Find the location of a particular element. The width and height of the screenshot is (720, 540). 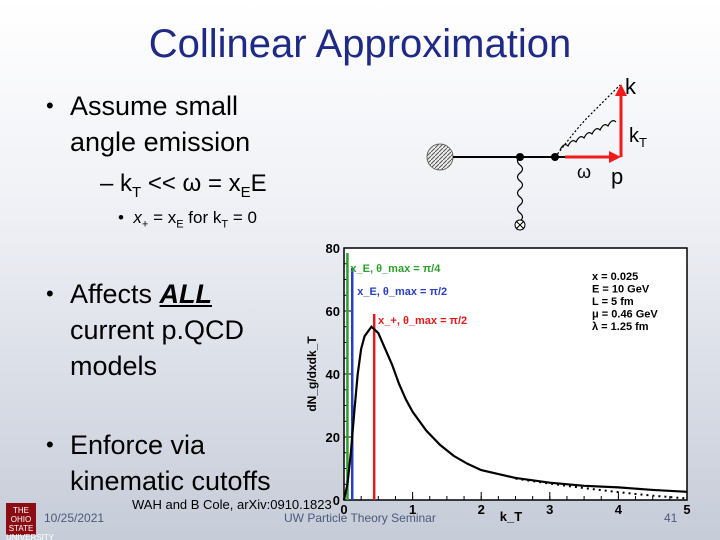

label-p: p is located at coordinates (617, 176).